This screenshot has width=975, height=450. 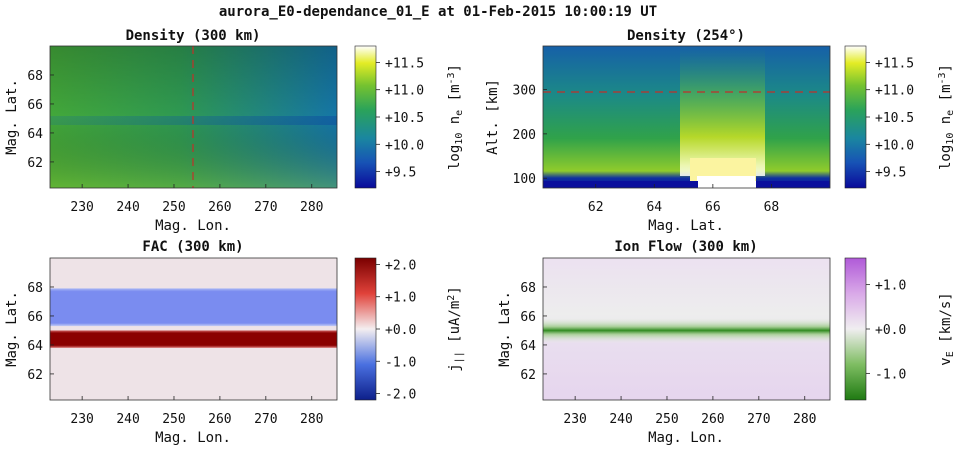 I want to click on colorbar-tick-label: -2.0, so click(x=400, y=395).